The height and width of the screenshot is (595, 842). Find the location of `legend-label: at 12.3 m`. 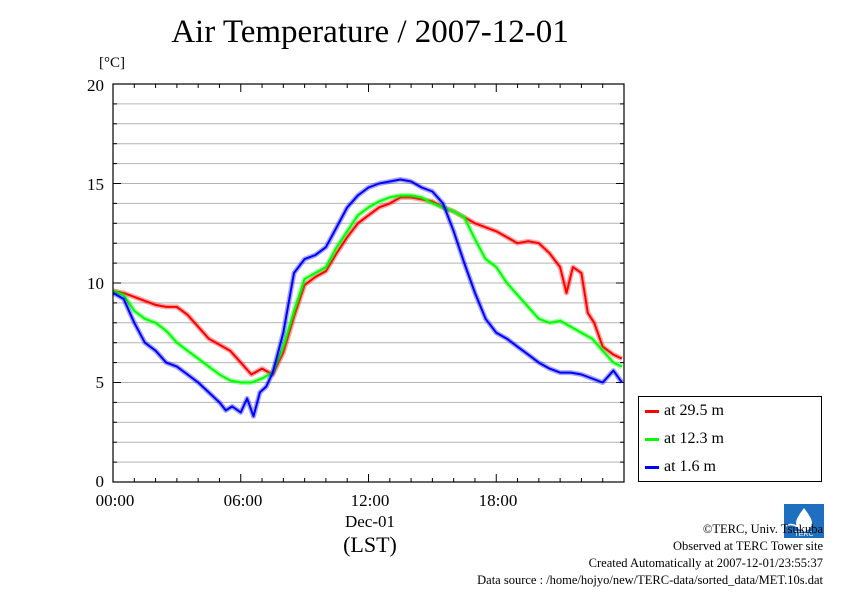

legend-label: at 12.3 m is located at coordinates (694, 438).